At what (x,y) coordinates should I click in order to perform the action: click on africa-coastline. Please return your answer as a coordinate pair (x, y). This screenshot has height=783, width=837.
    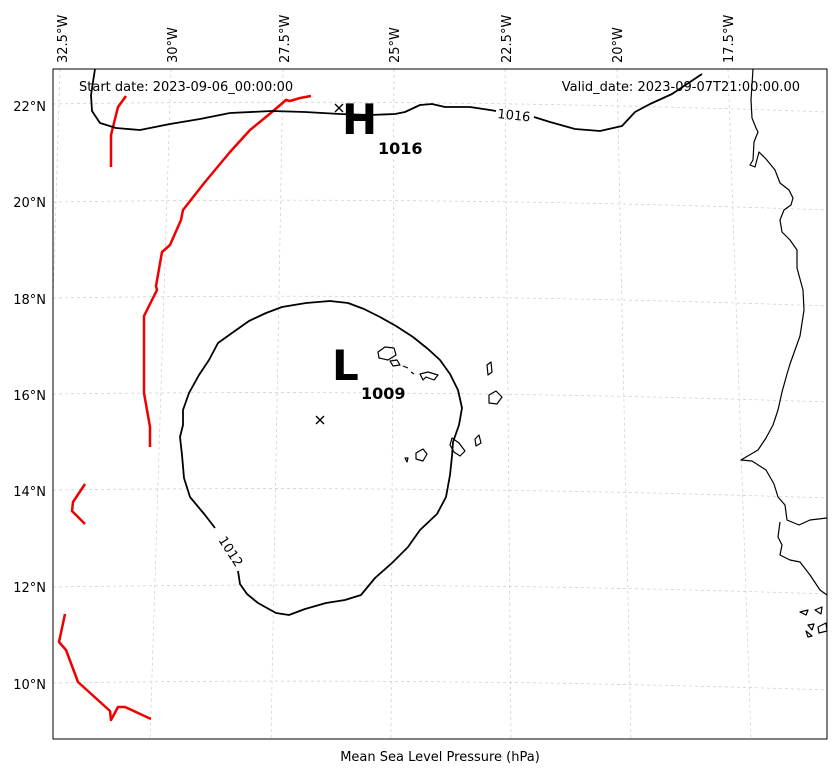
    Looking at the image, I should click on (783, 297).